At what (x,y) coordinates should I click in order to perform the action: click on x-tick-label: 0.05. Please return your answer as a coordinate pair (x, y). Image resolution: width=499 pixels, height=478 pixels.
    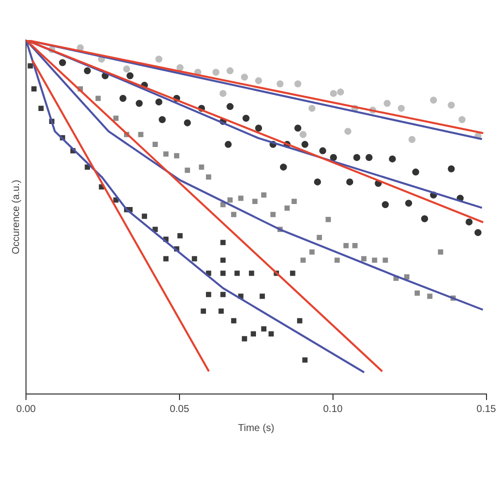
    Looking at the image, I should click on (180, 409).